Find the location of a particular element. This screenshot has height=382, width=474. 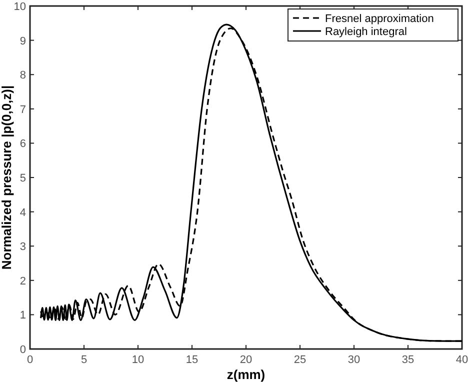

x-tick-label: 35 is located at coordinates (408, 360).